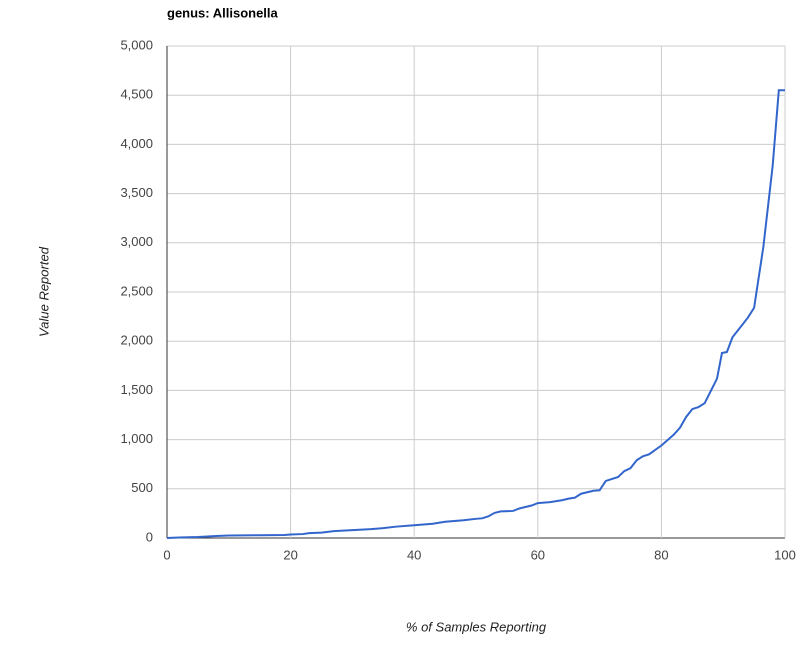  What do you see at coordinates (661, 554) in the screenshot?
I see `x-tick-label: 80` at bounding box center [661, 554].